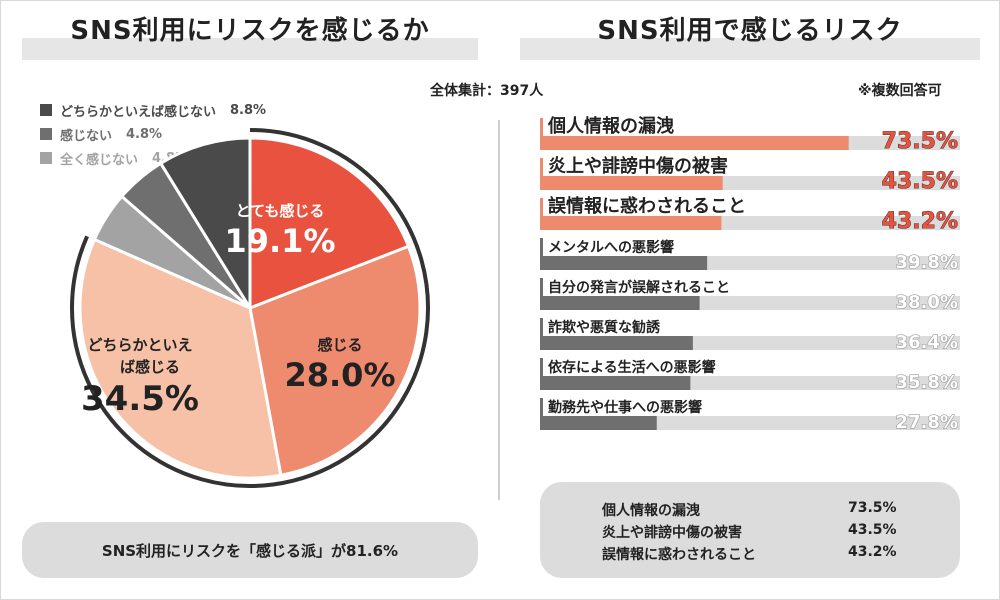 Image resolution: width=1000 pixels, height=600 pixels. I want to click on bar-category-label: 依存による生活への悪影響, so click(632, 367).